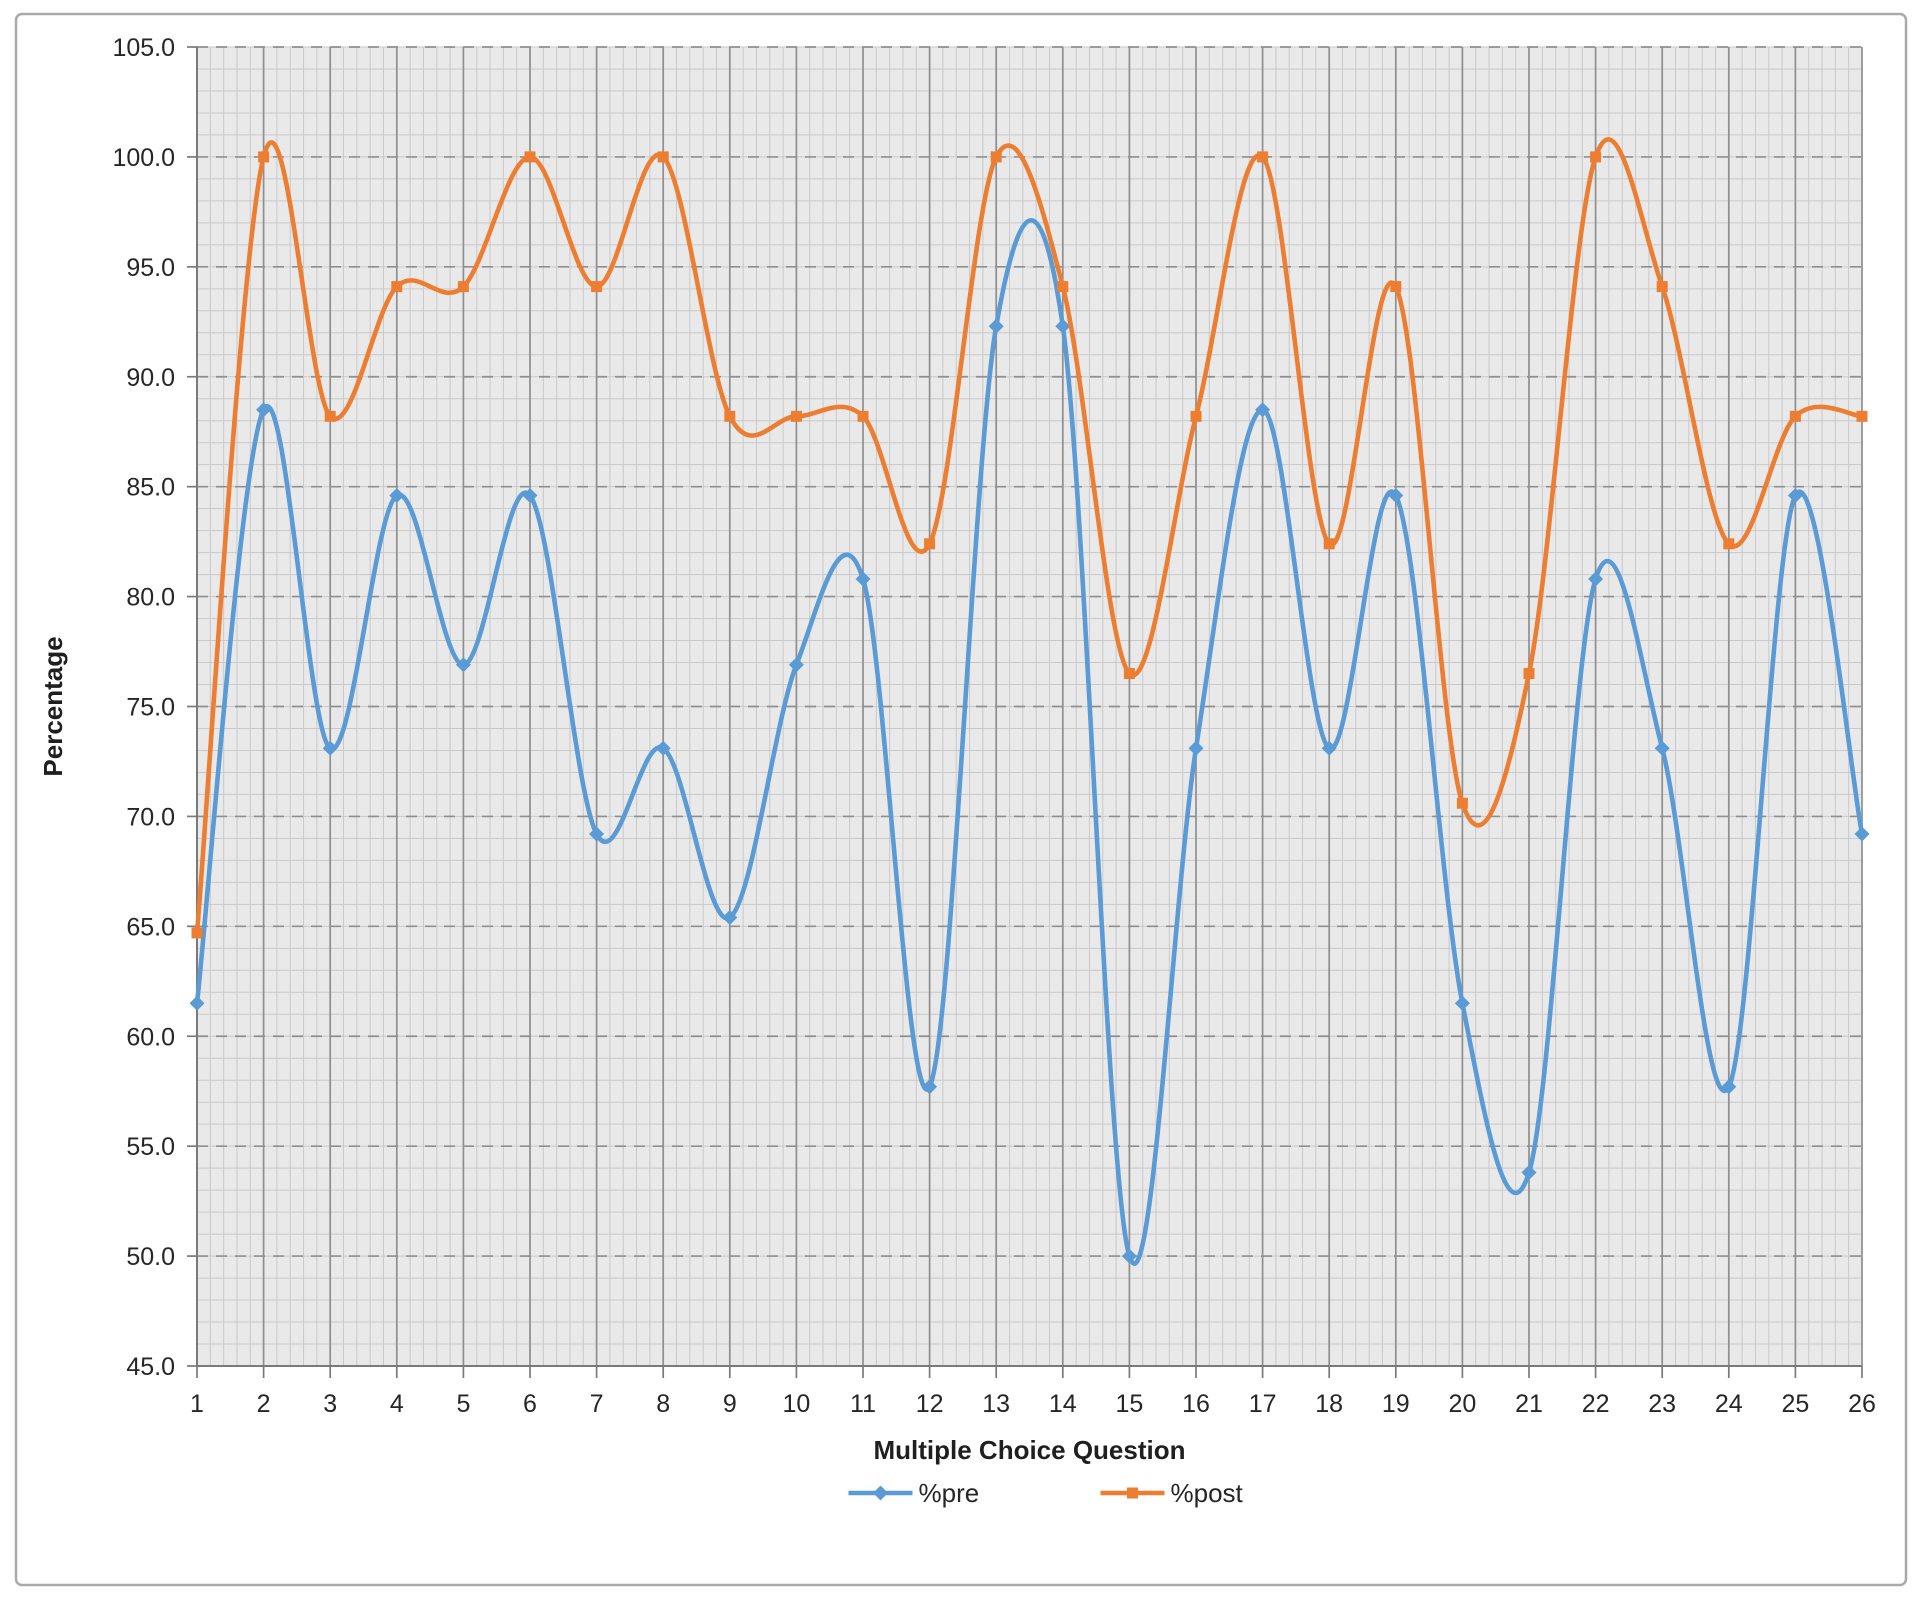 The image size is (1920, 1598). What do you see at coordinates (796, 1404) in the screenshot?
I see `x-tick-label: 10` at bounding box center [796, 1404].